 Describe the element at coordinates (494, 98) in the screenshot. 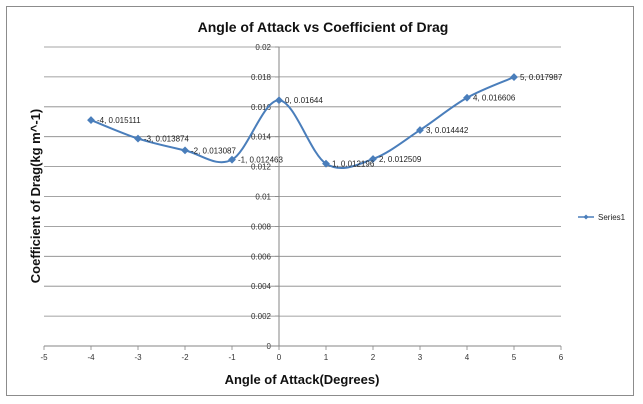

I see `data-label: 4, 0.016606` at that location.